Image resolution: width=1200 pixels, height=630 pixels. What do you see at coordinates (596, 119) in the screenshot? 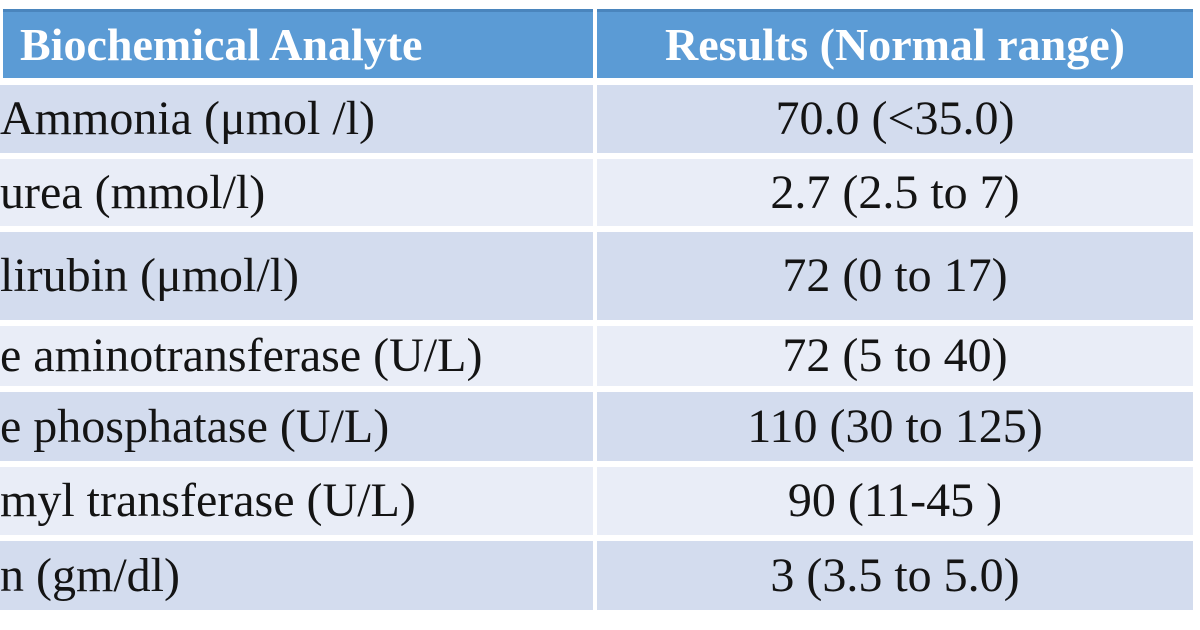
I see `table-row: Ammonia (μmol /l) 70.0 (<35.0)` at bounding box center [596, 119].